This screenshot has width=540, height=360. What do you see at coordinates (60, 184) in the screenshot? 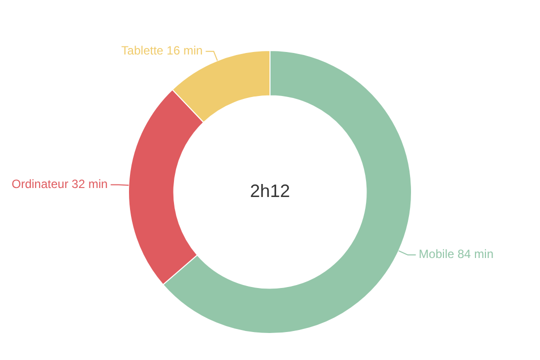
I see `slice-label: Ordinateur 32 min` at bounding box center [60, 184].